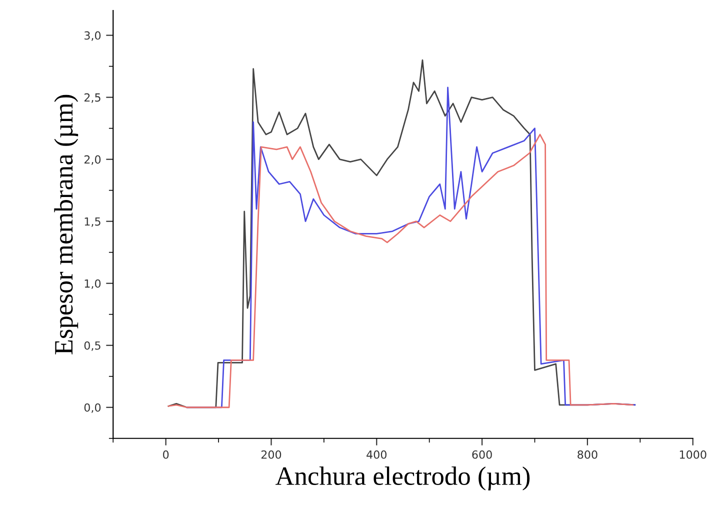 Image resolution: width=707 pixels, height=525 pixels. What do you see at coordinates (92, 408) in the screenshot?
I see `y-tick-label: 0,0` at bounding box center [92, 408].